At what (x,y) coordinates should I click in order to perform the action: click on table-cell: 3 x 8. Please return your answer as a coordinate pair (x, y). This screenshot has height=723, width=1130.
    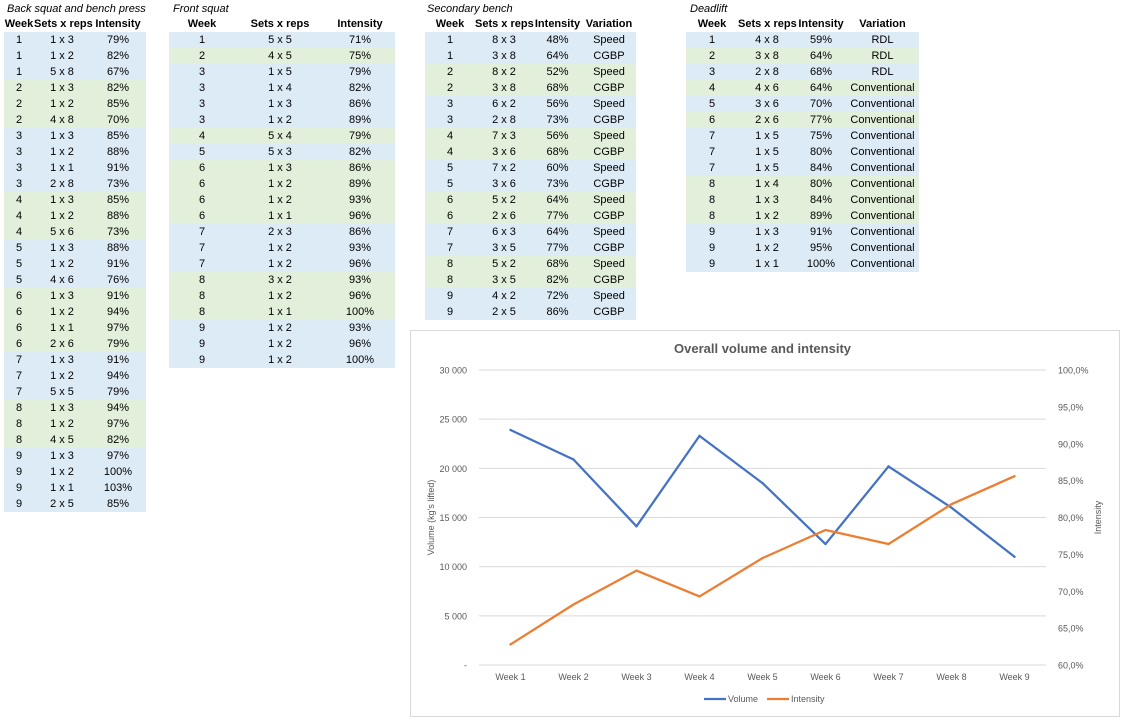
    Looking at the image, I should click on (767, 56).